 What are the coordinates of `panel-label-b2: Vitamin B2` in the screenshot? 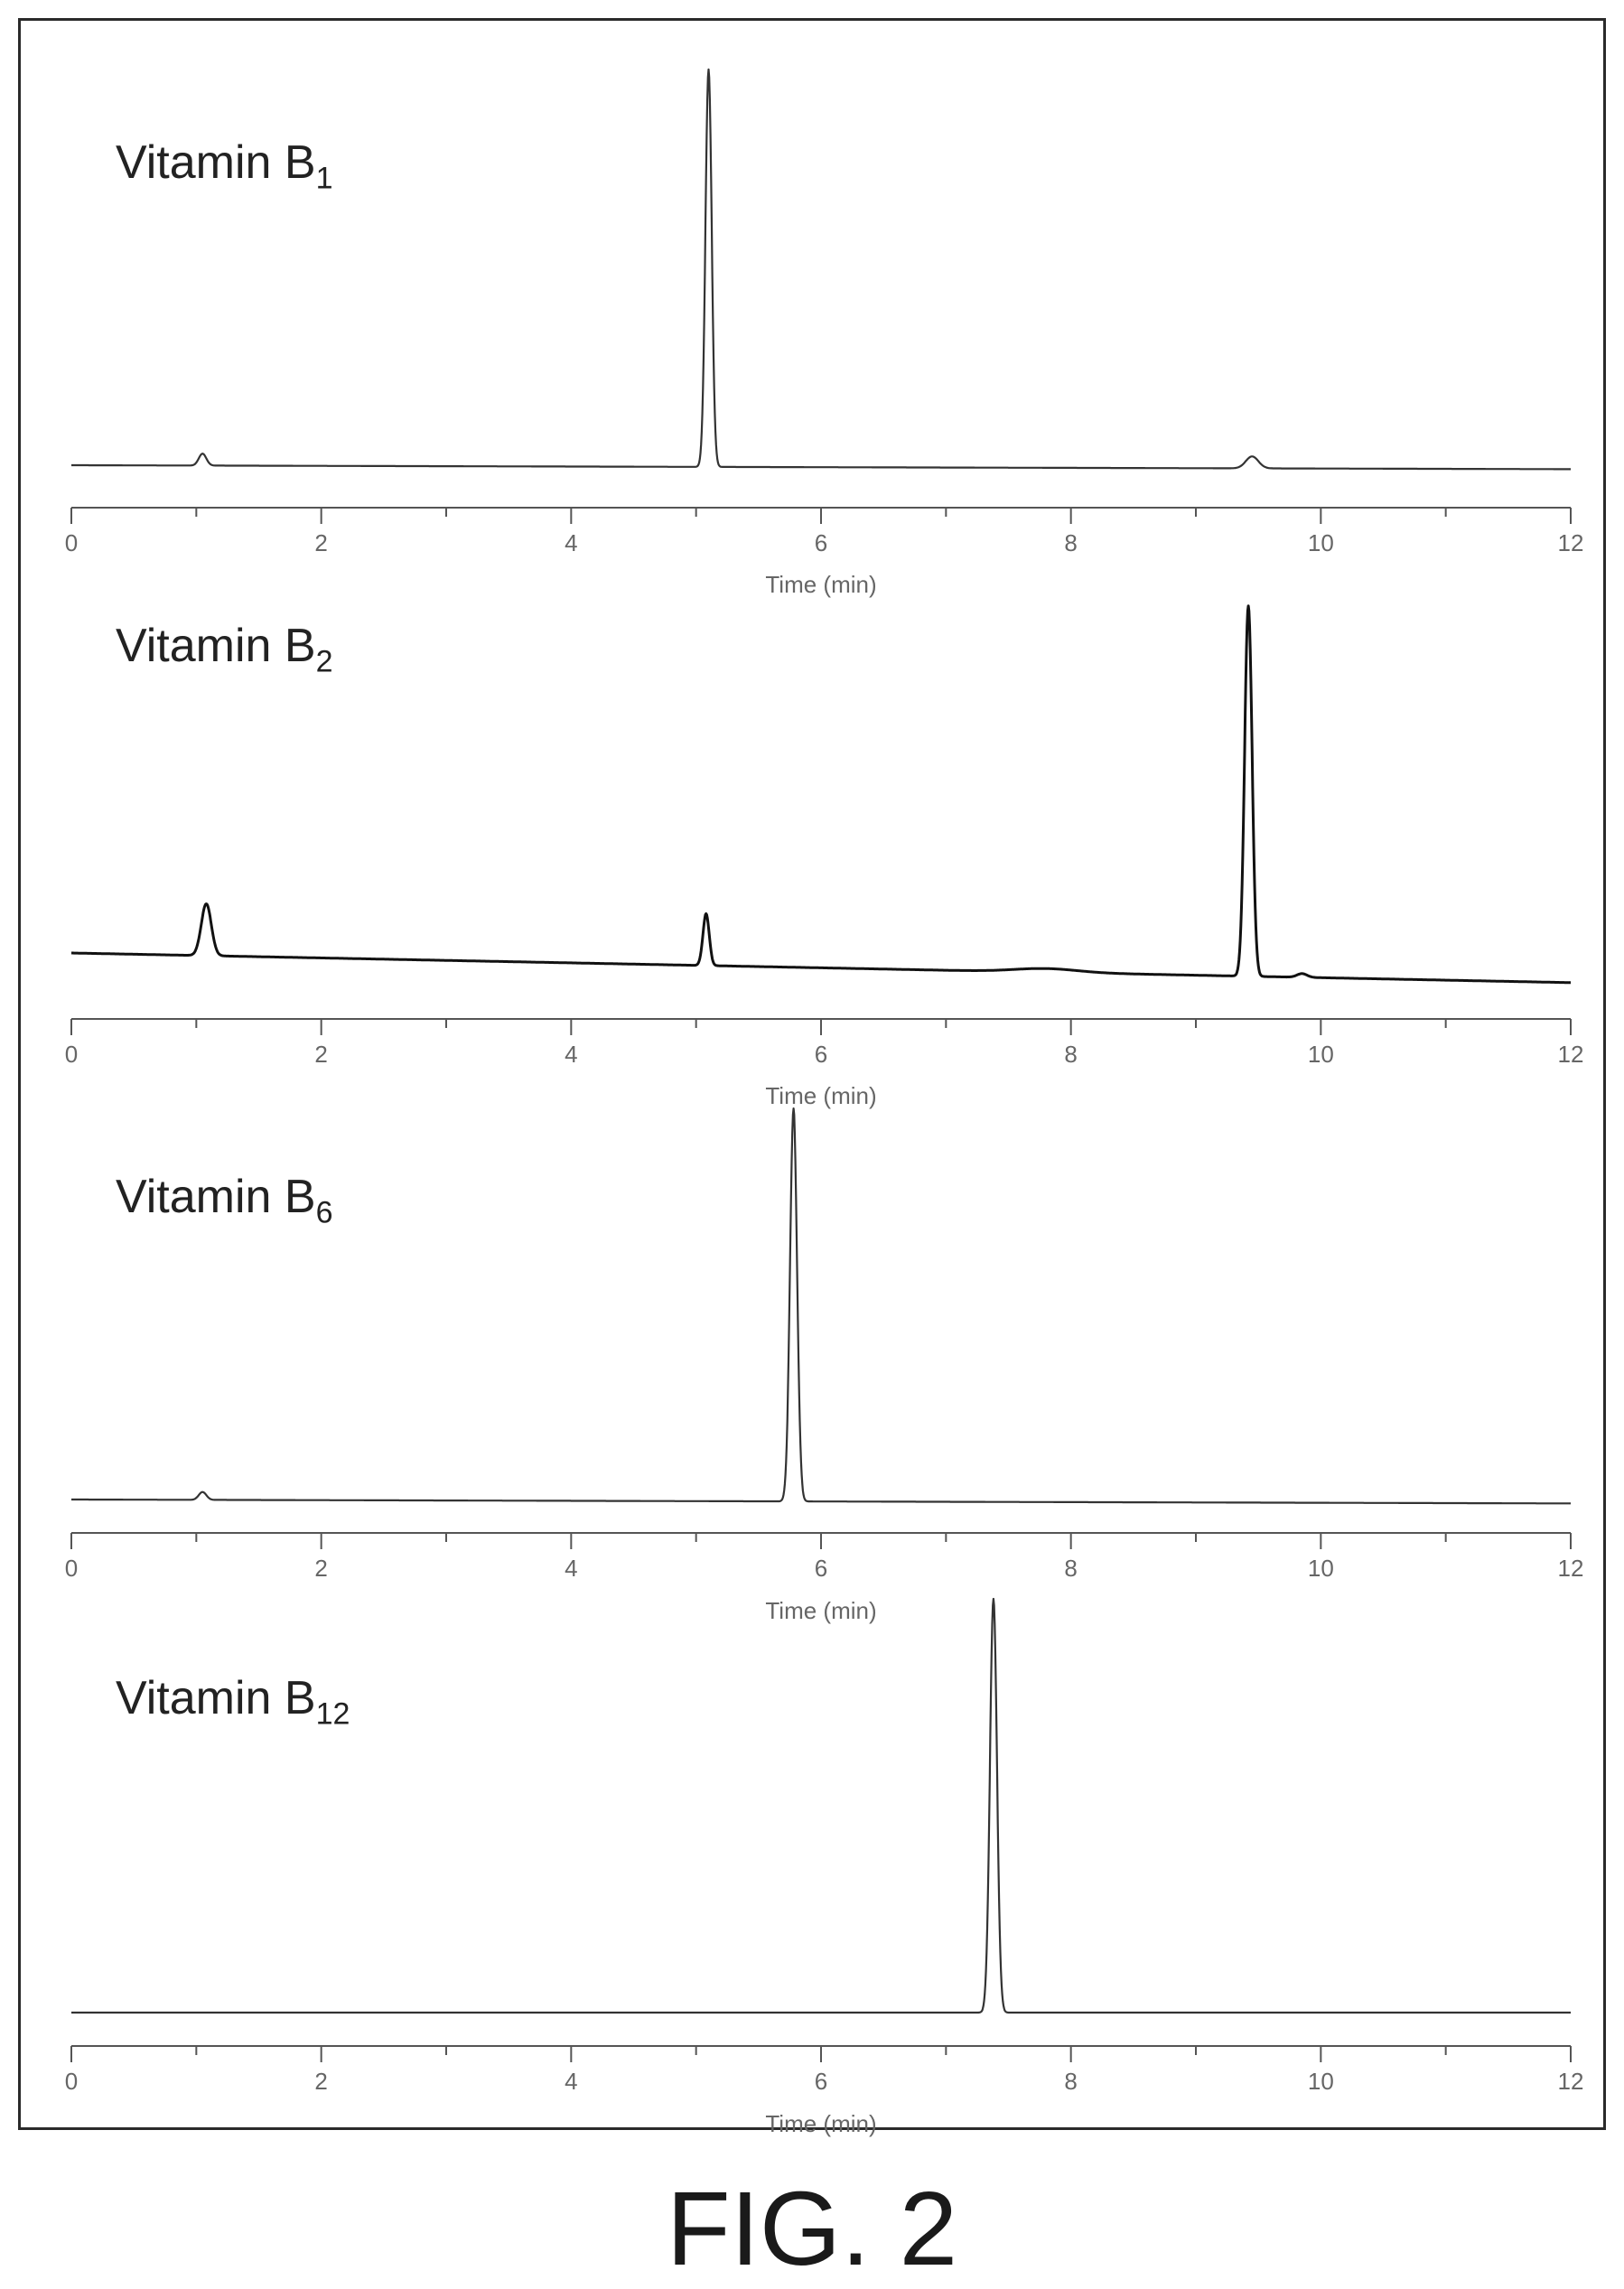 It's located at (224, 649).